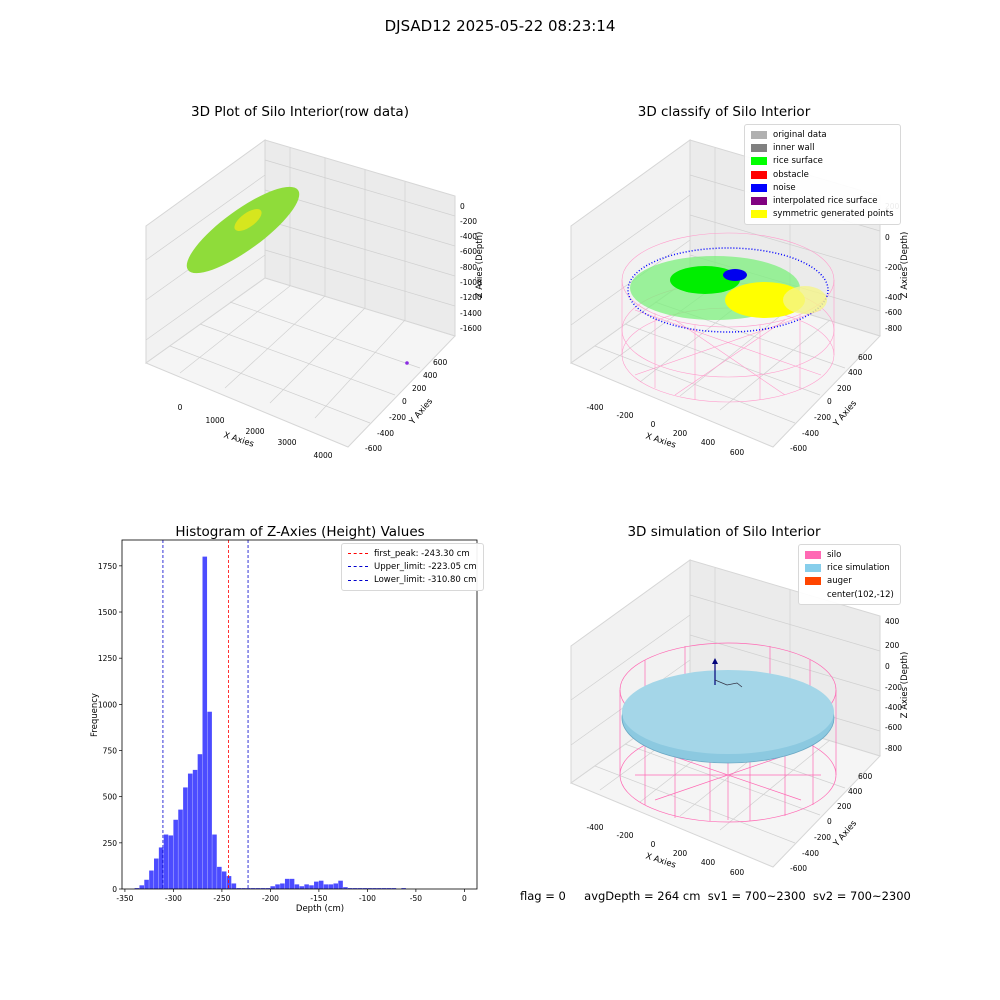  Describe the element at coordinates (653, 844) in the screenshot. I see `sim-xtick: 0` at that location.